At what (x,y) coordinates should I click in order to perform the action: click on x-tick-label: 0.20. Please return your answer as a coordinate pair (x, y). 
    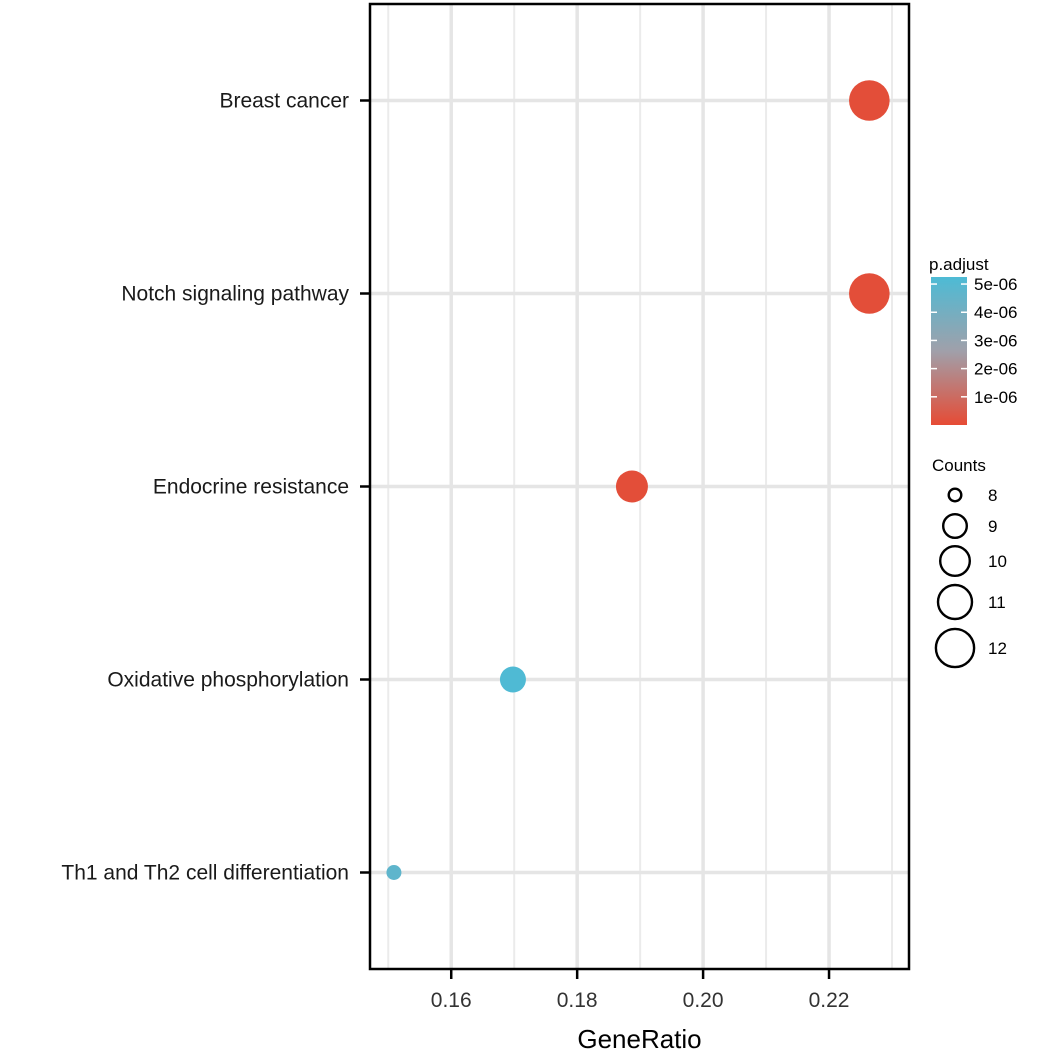
    Looking at the image, I should click on (703, 1000).